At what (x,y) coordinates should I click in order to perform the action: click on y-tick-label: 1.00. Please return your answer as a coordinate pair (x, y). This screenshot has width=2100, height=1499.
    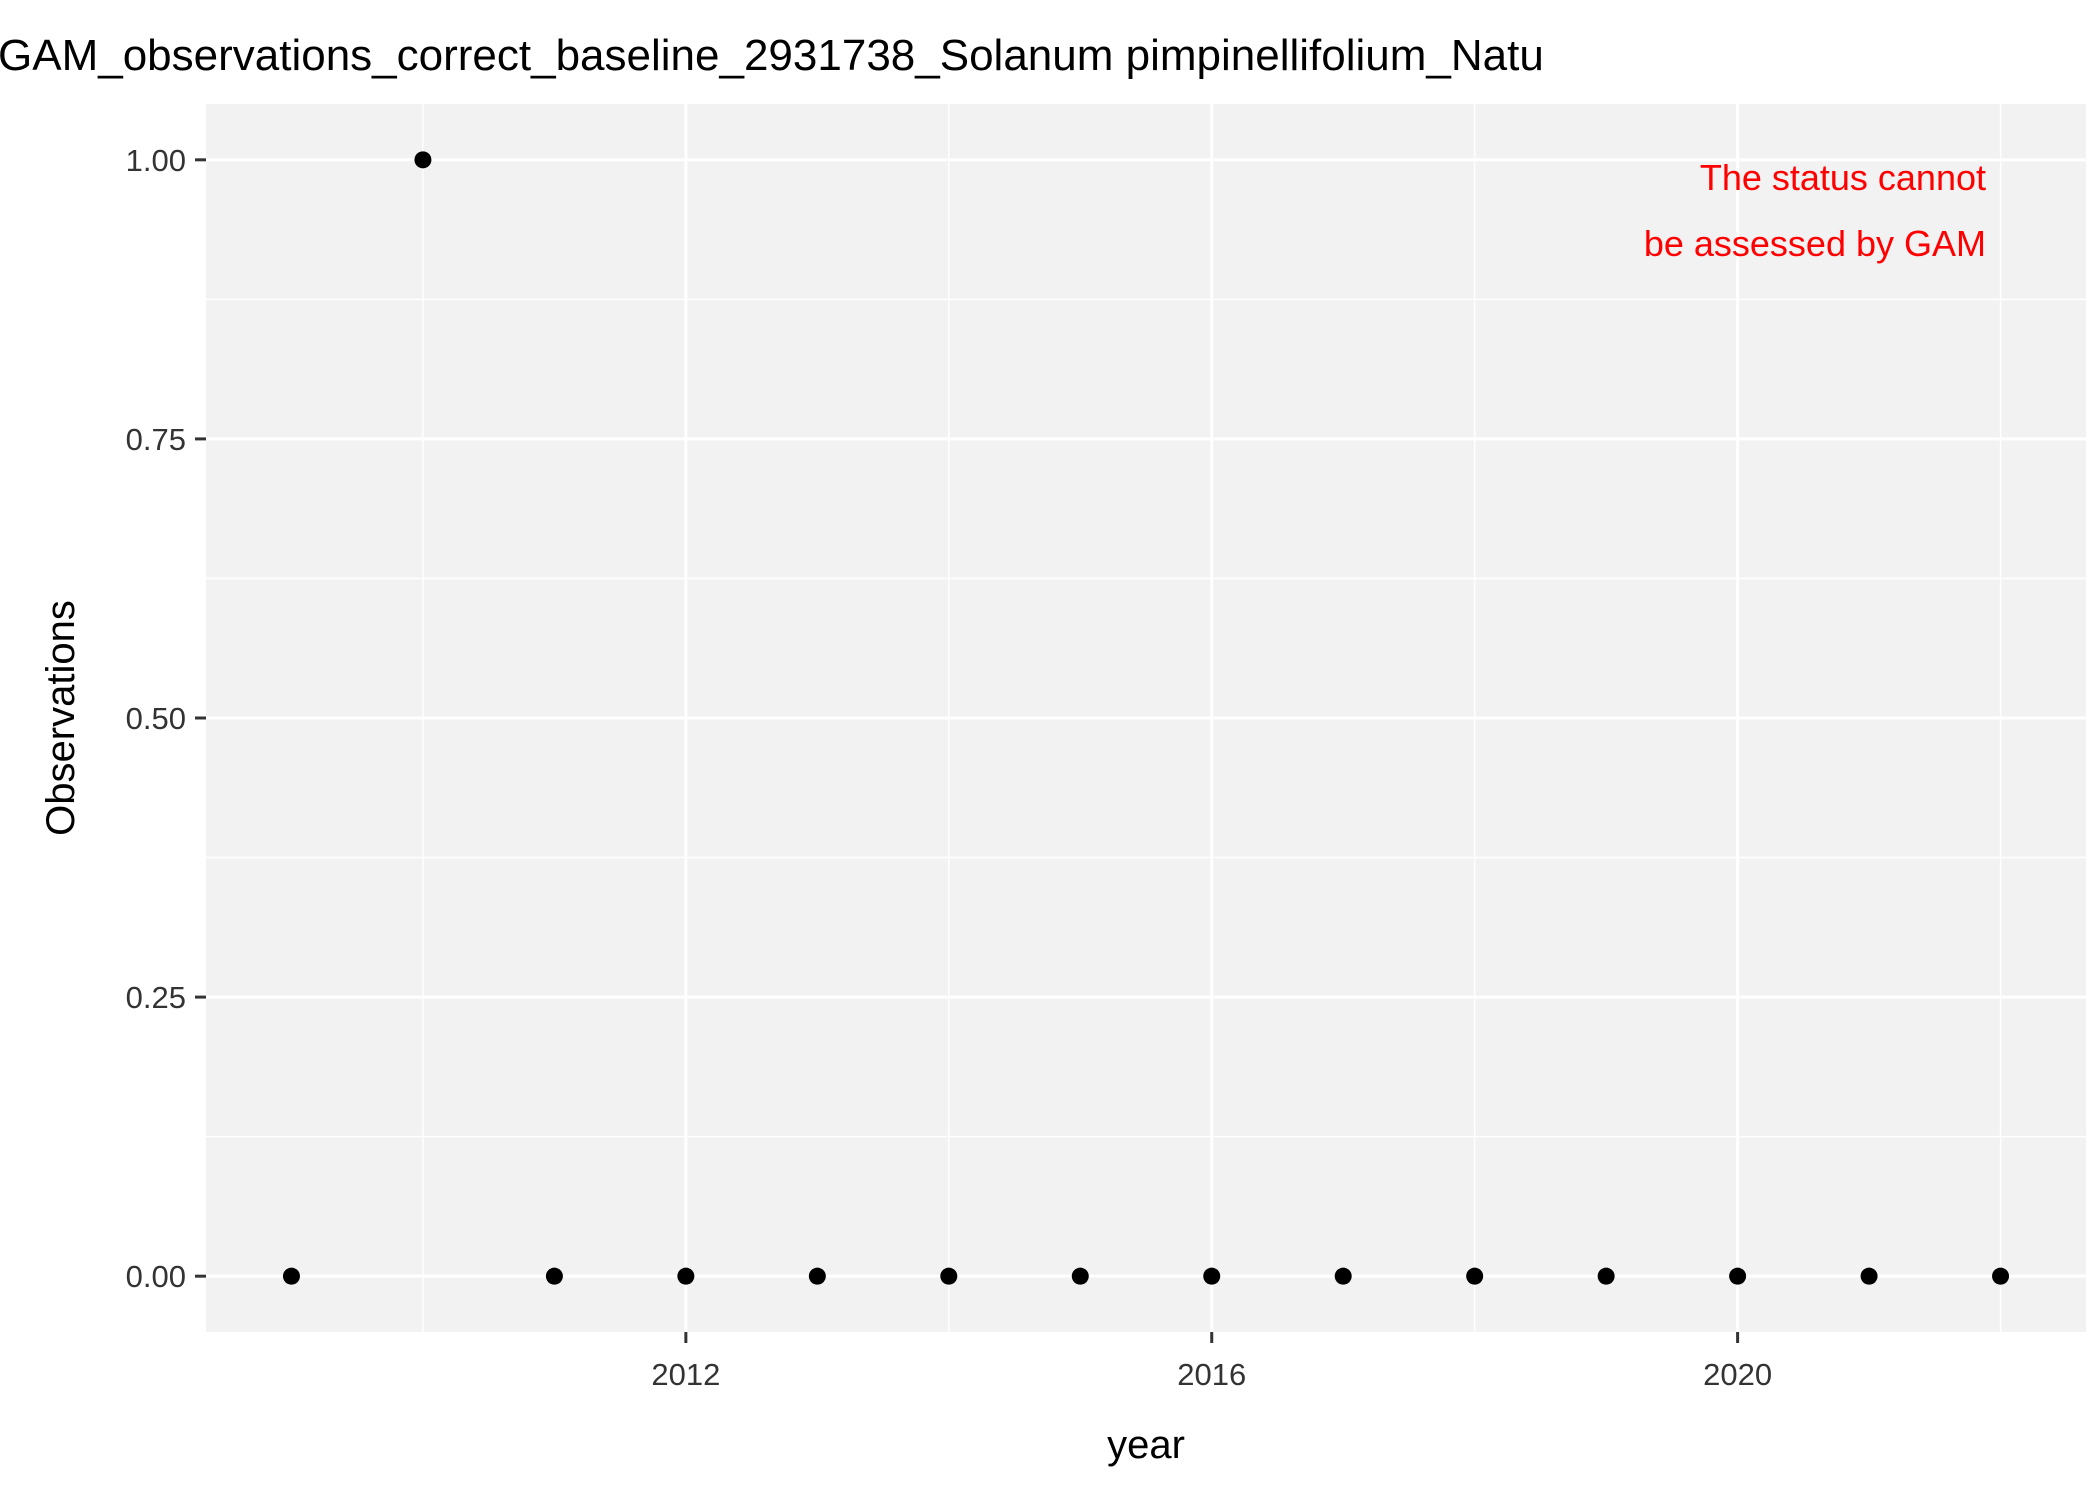
    Looking at the image, I should click on (156, 160).